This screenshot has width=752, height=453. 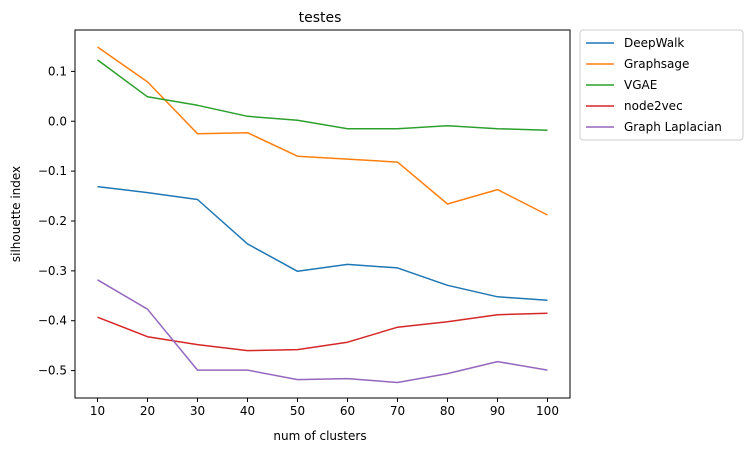 What do you see at coordinates (52, 221) in the screenshot?
I see `y-tick-label: −0.2` at bounding box center [52, 221].